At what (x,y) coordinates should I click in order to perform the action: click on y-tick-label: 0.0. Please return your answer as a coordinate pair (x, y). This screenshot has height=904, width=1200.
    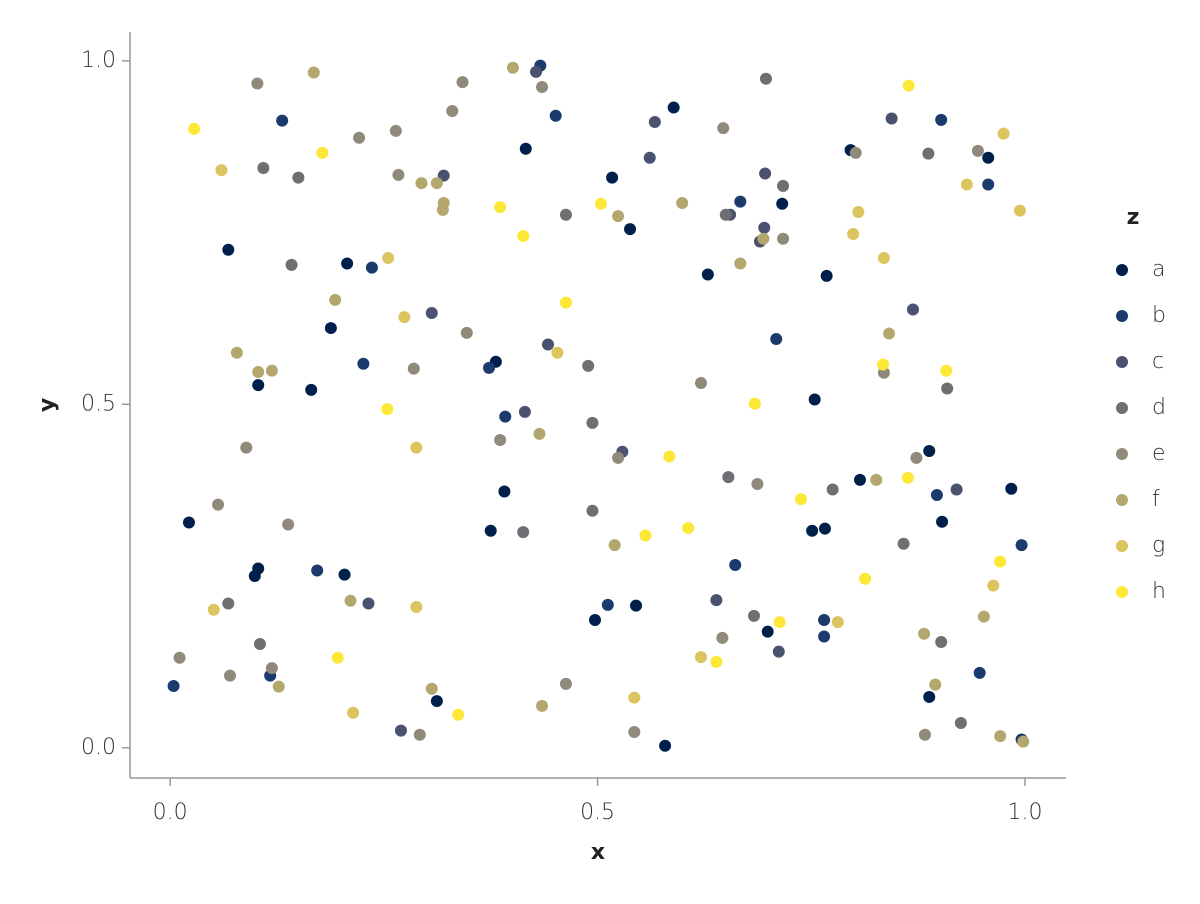
    Looking at the image, I should click on (98, 747).